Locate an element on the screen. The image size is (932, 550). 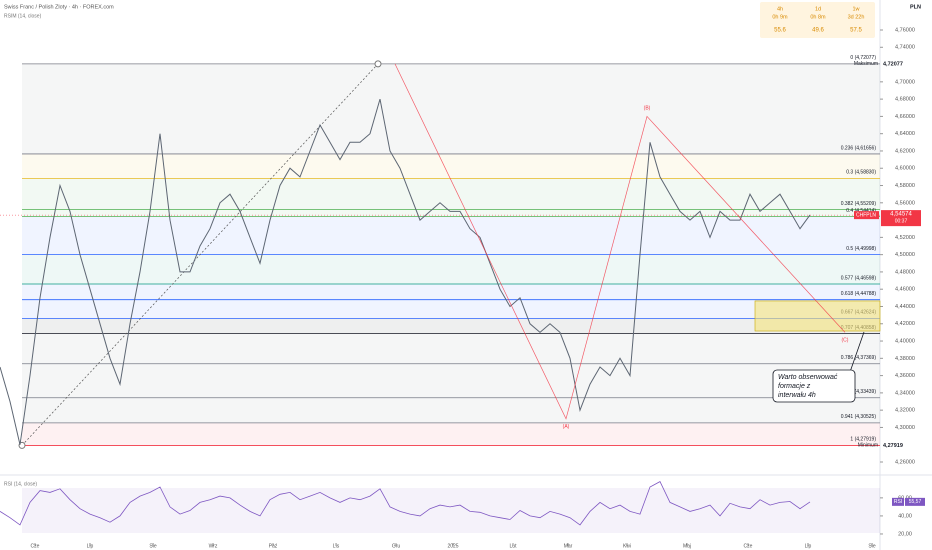
symbol-label: CHFPLN is located at coordinates (866, 215).